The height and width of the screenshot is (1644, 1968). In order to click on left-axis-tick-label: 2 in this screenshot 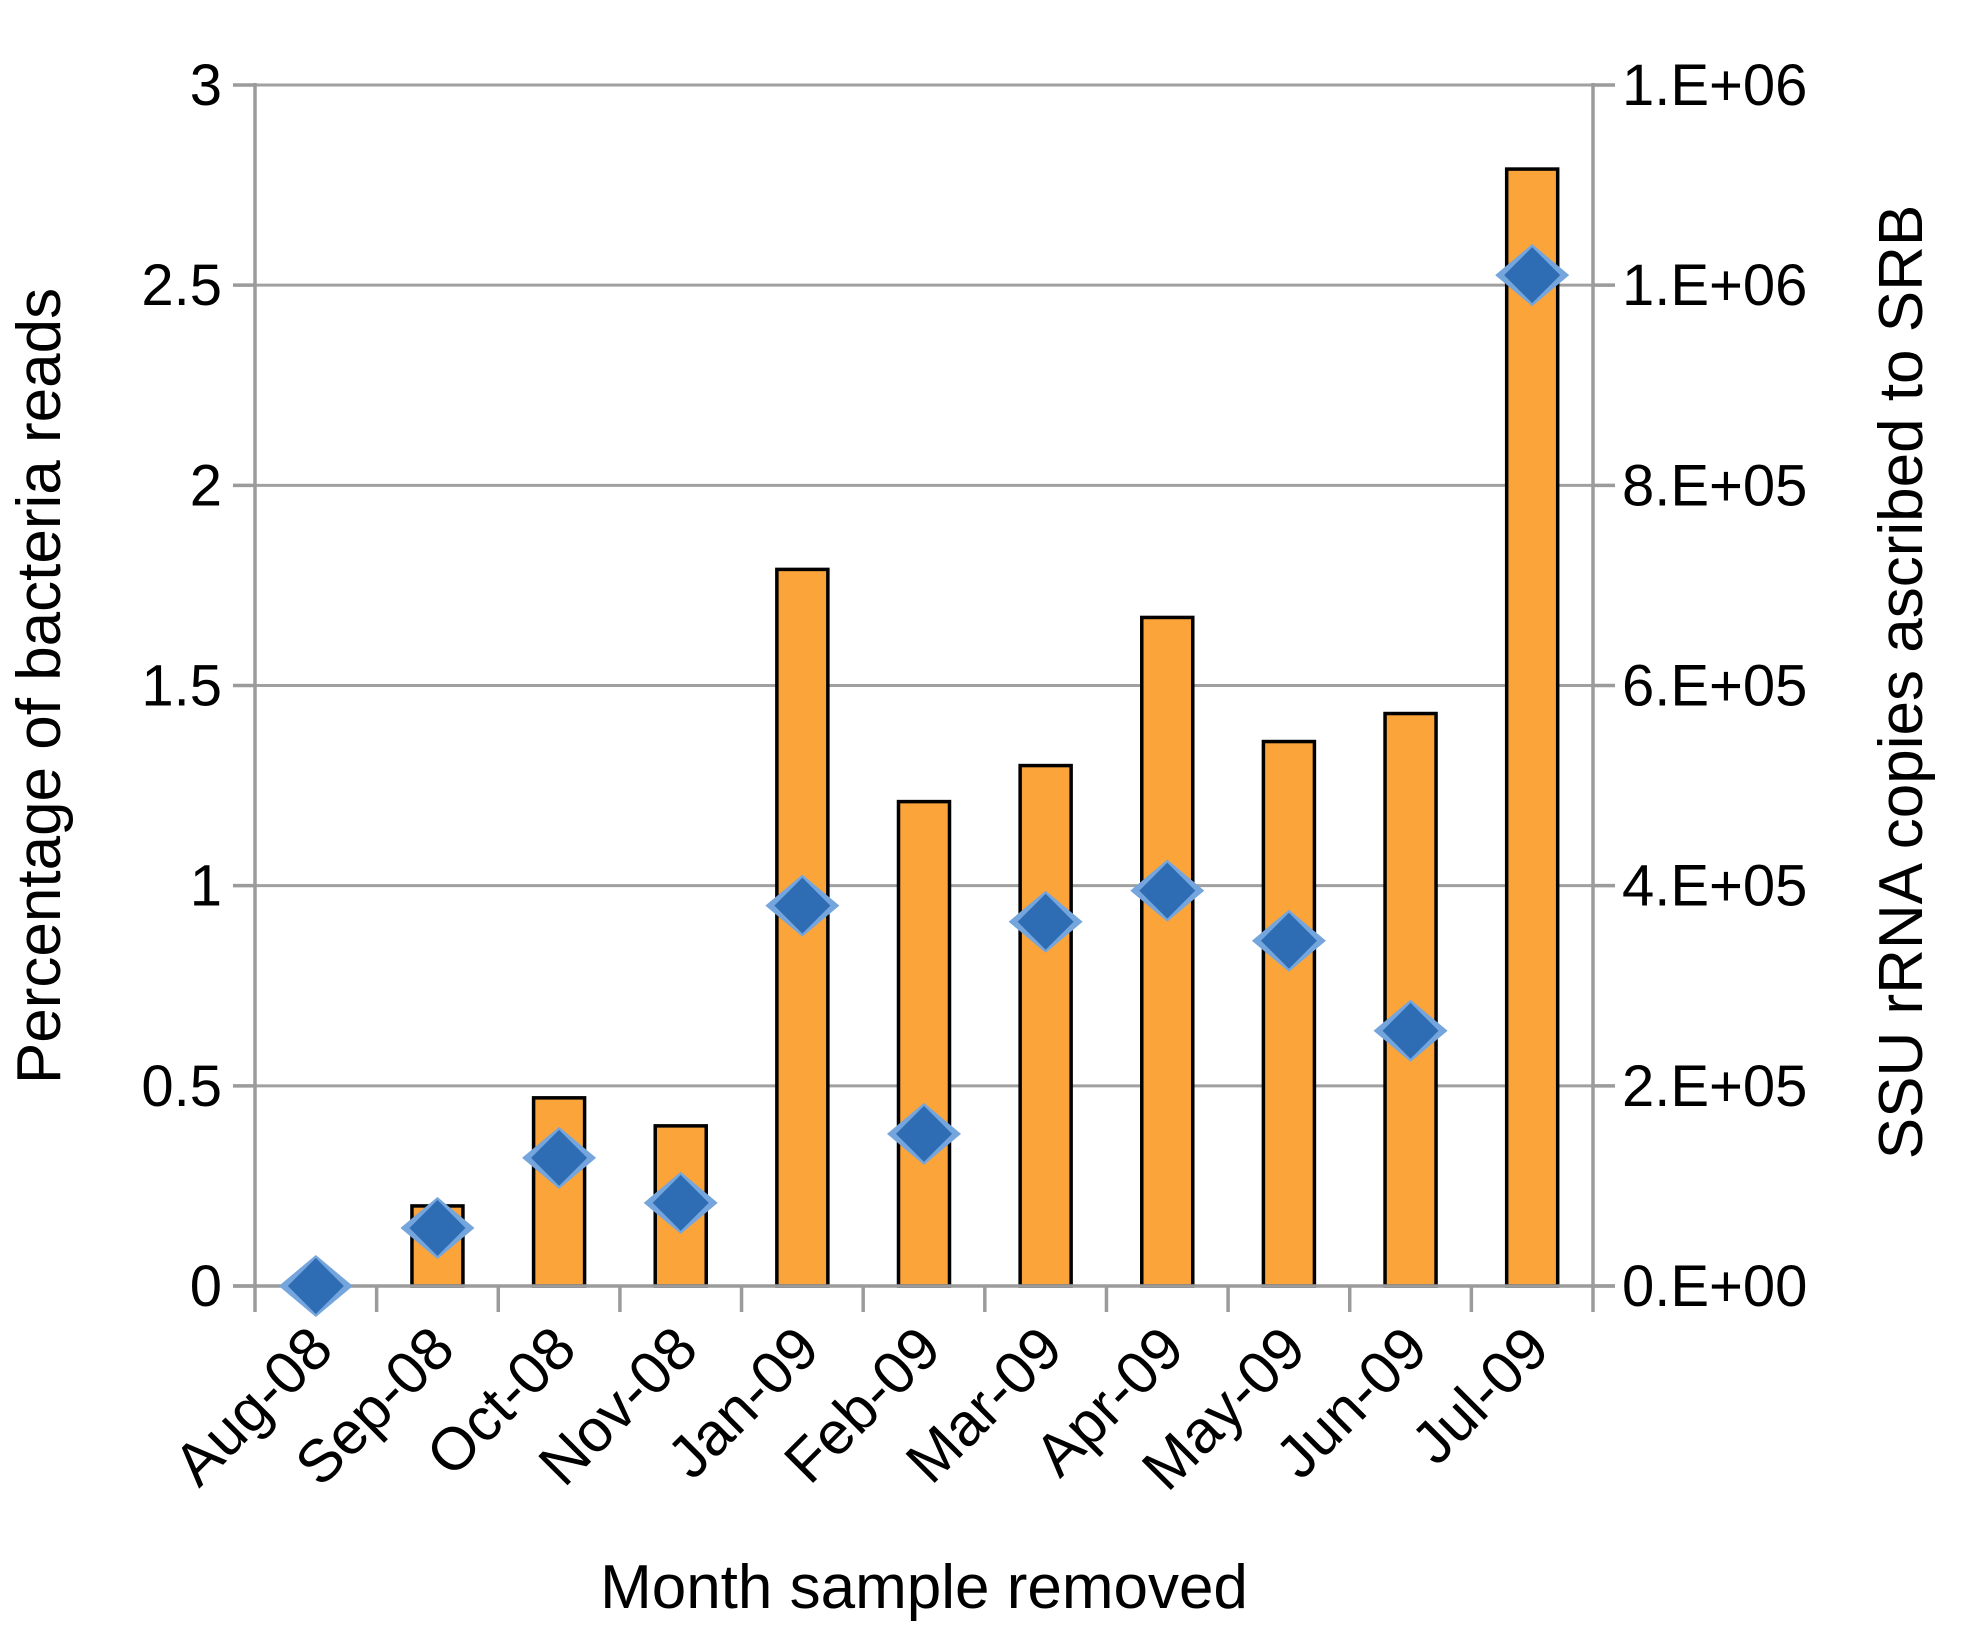, I will do `click(206, 485)`.